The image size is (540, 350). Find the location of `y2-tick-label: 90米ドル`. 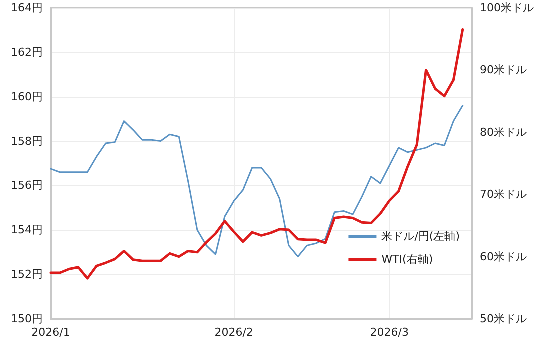

y2-tick-label: 90米ドル is located at coordinates (503, 70).